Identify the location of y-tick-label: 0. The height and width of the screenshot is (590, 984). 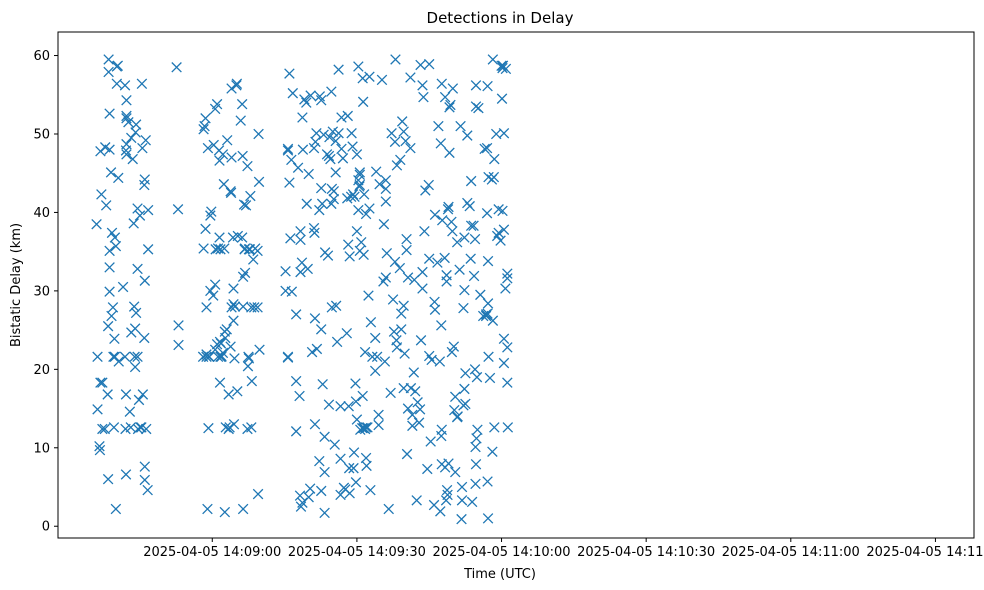
(46, 527).